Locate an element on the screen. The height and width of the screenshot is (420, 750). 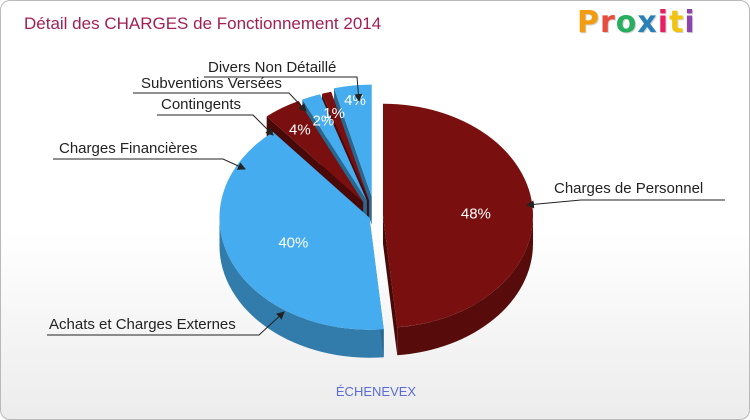
proxiti-logo: Proxiti is located at coordinates (636, 22).